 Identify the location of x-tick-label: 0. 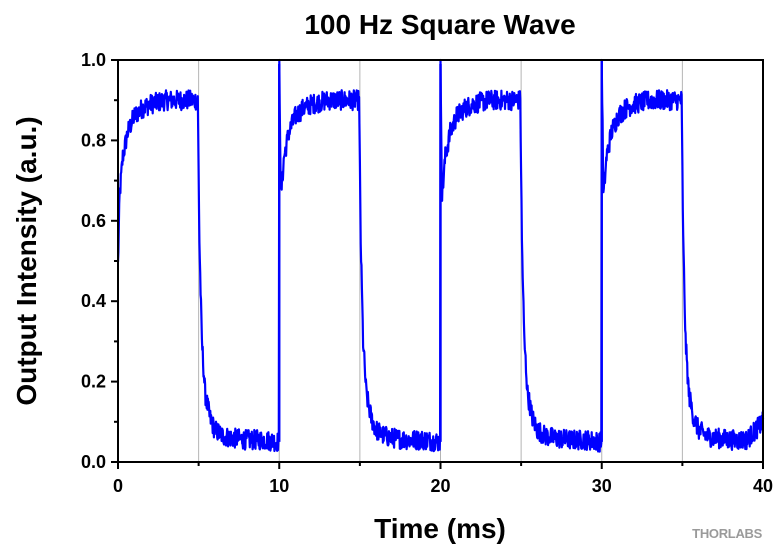
(118, 486).